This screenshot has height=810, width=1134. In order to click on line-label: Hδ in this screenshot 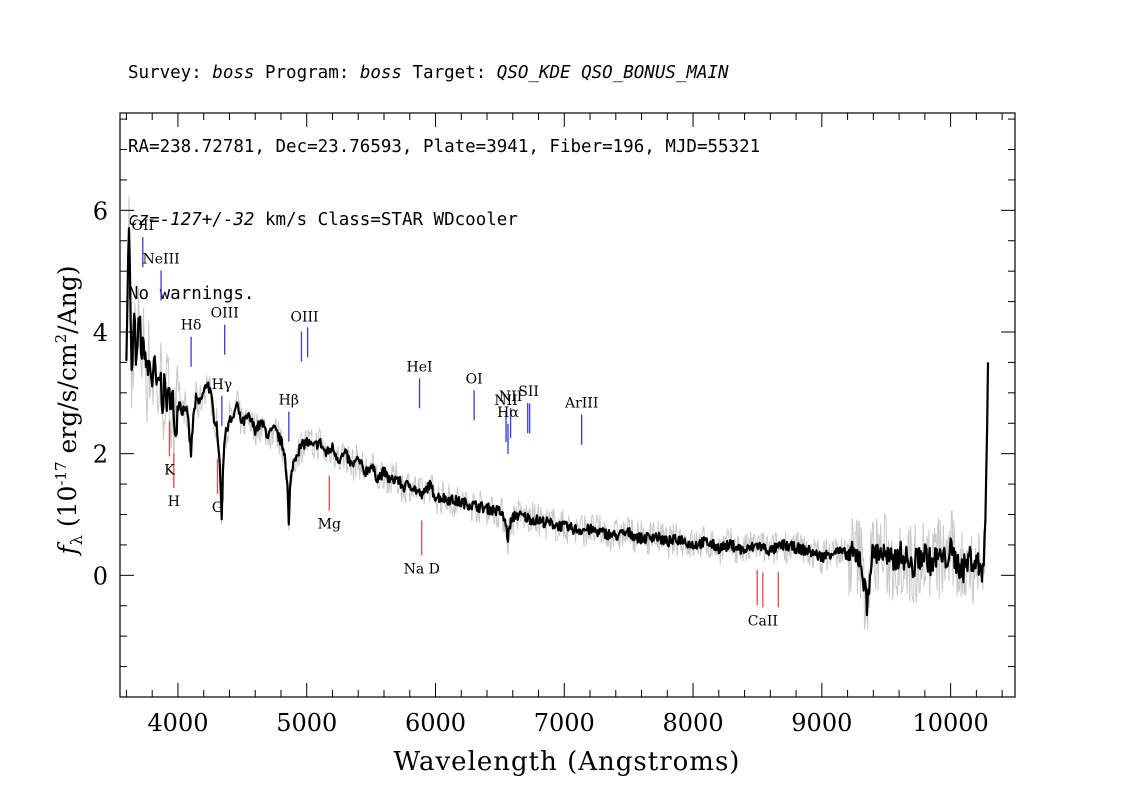, I will do `click(191, 326)`.